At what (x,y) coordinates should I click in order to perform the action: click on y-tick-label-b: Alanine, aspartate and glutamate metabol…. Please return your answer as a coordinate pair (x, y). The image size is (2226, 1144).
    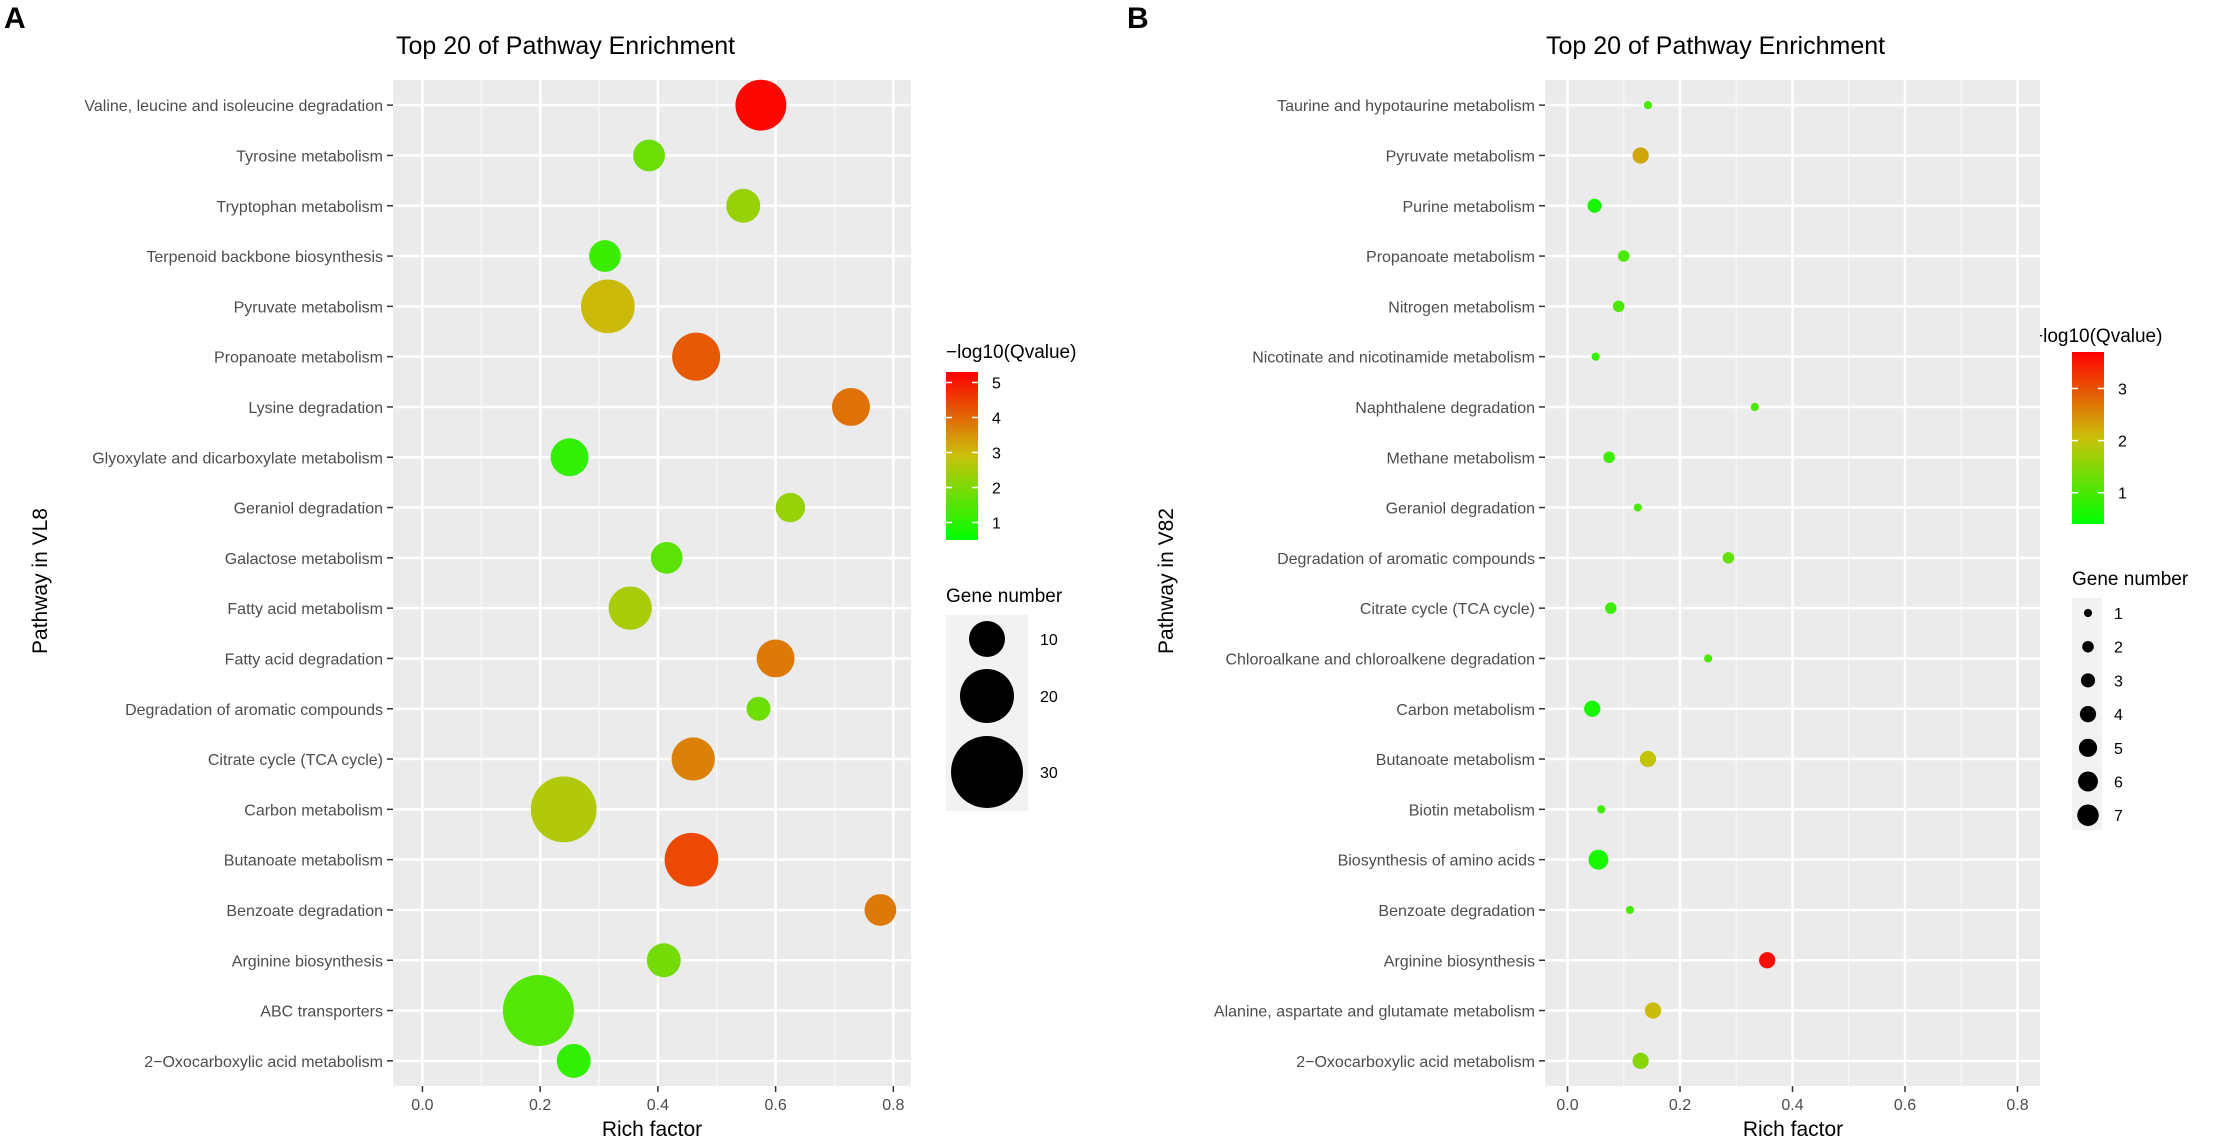
    Looking at the image, I should click on (1374, 1012).